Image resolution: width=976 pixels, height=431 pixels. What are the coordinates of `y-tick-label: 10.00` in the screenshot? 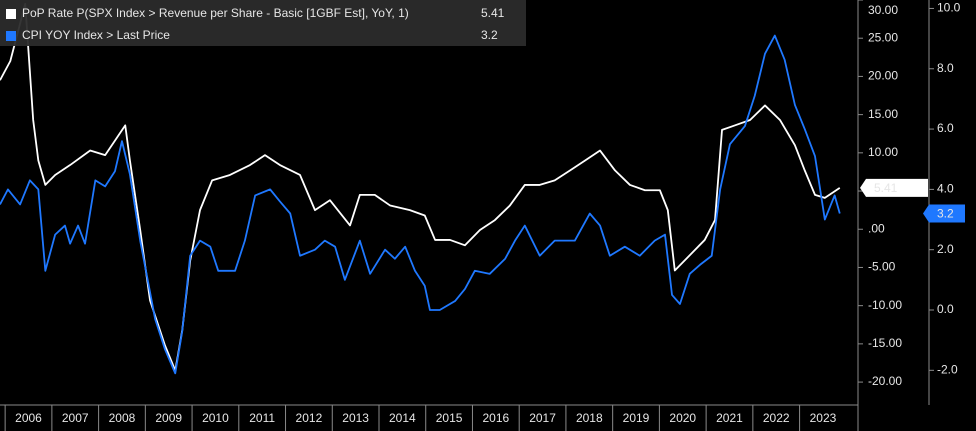 It's located at (883, 152).